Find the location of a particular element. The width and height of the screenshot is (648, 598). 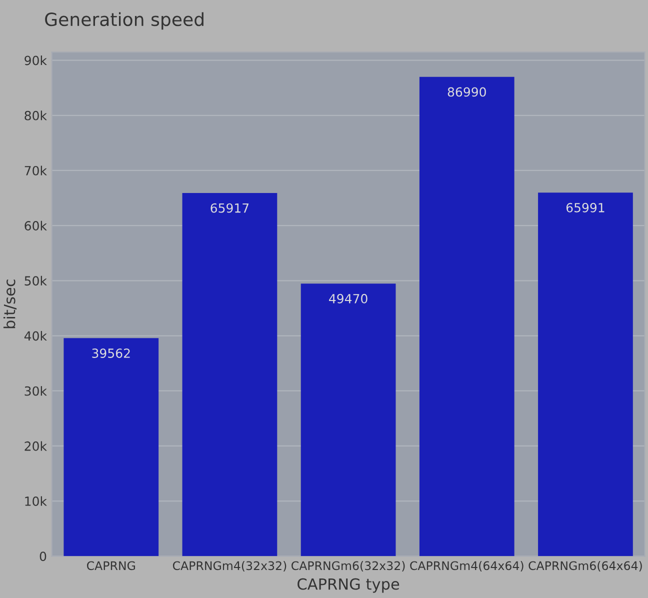

y-tick-label: 10k is located at coordinates (36, 501).